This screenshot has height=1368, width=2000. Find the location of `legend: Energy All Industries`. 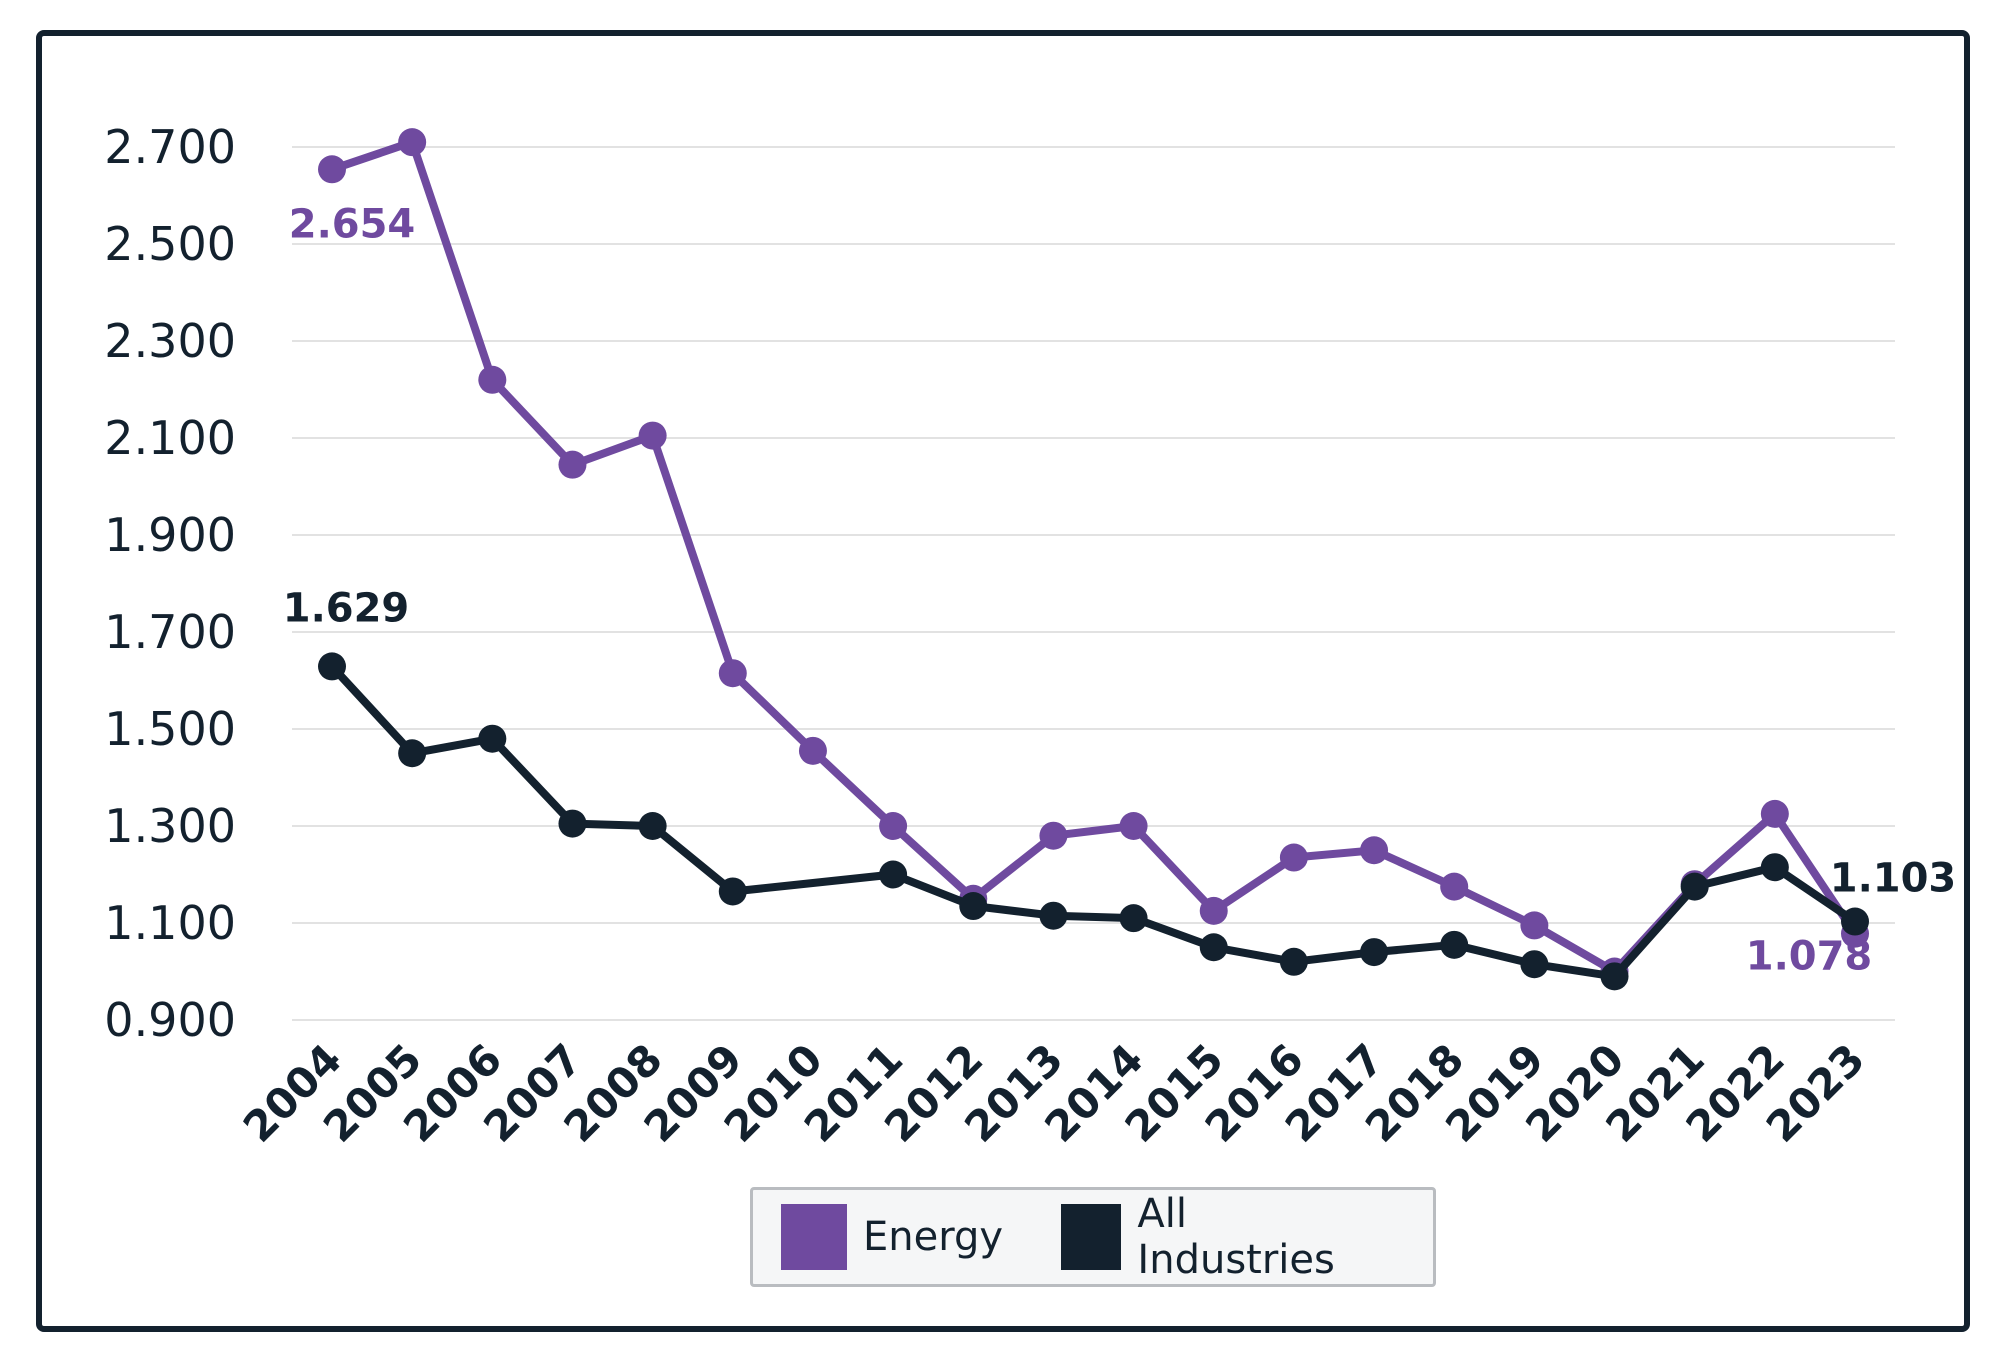

legend: Energy All Industries is located at coordinates (1093, 1237).